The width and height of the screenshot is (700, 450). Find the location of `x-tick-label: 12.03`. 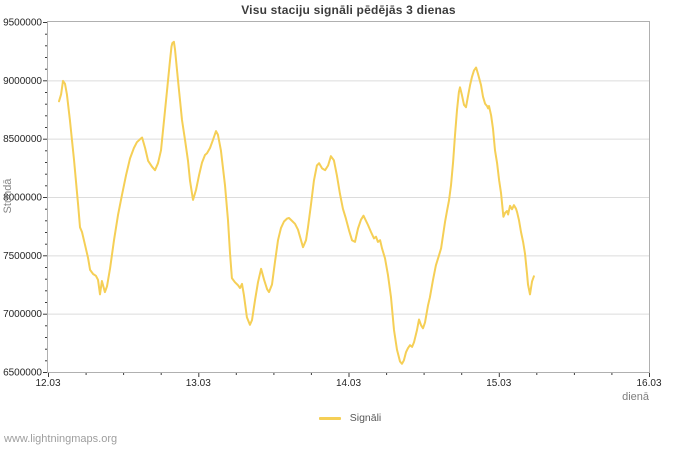

x-tick-label: 12.03 is located at coordinates (47, 383).